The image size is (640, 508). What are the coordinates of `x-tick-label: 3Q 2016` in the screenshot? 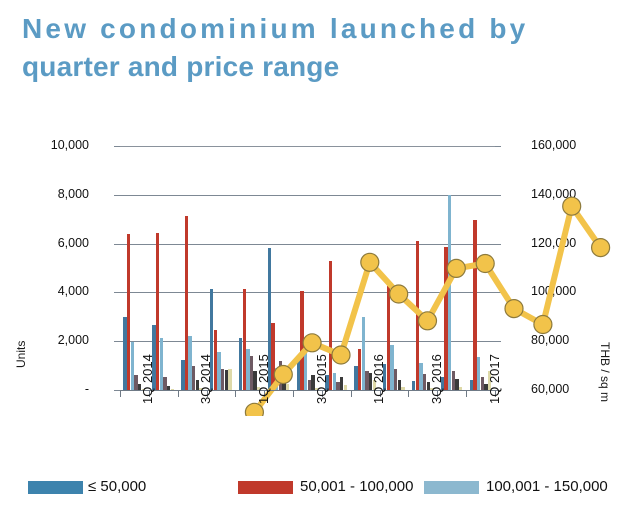 It's located at (436, 379).